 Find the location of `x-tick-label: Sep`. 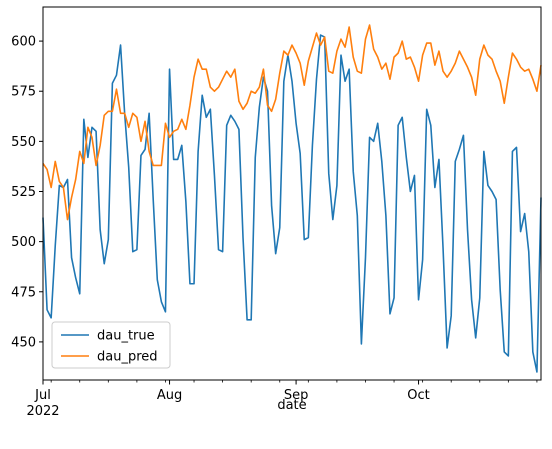

x-tick-label: Sep is located at coordinates (296, 395).